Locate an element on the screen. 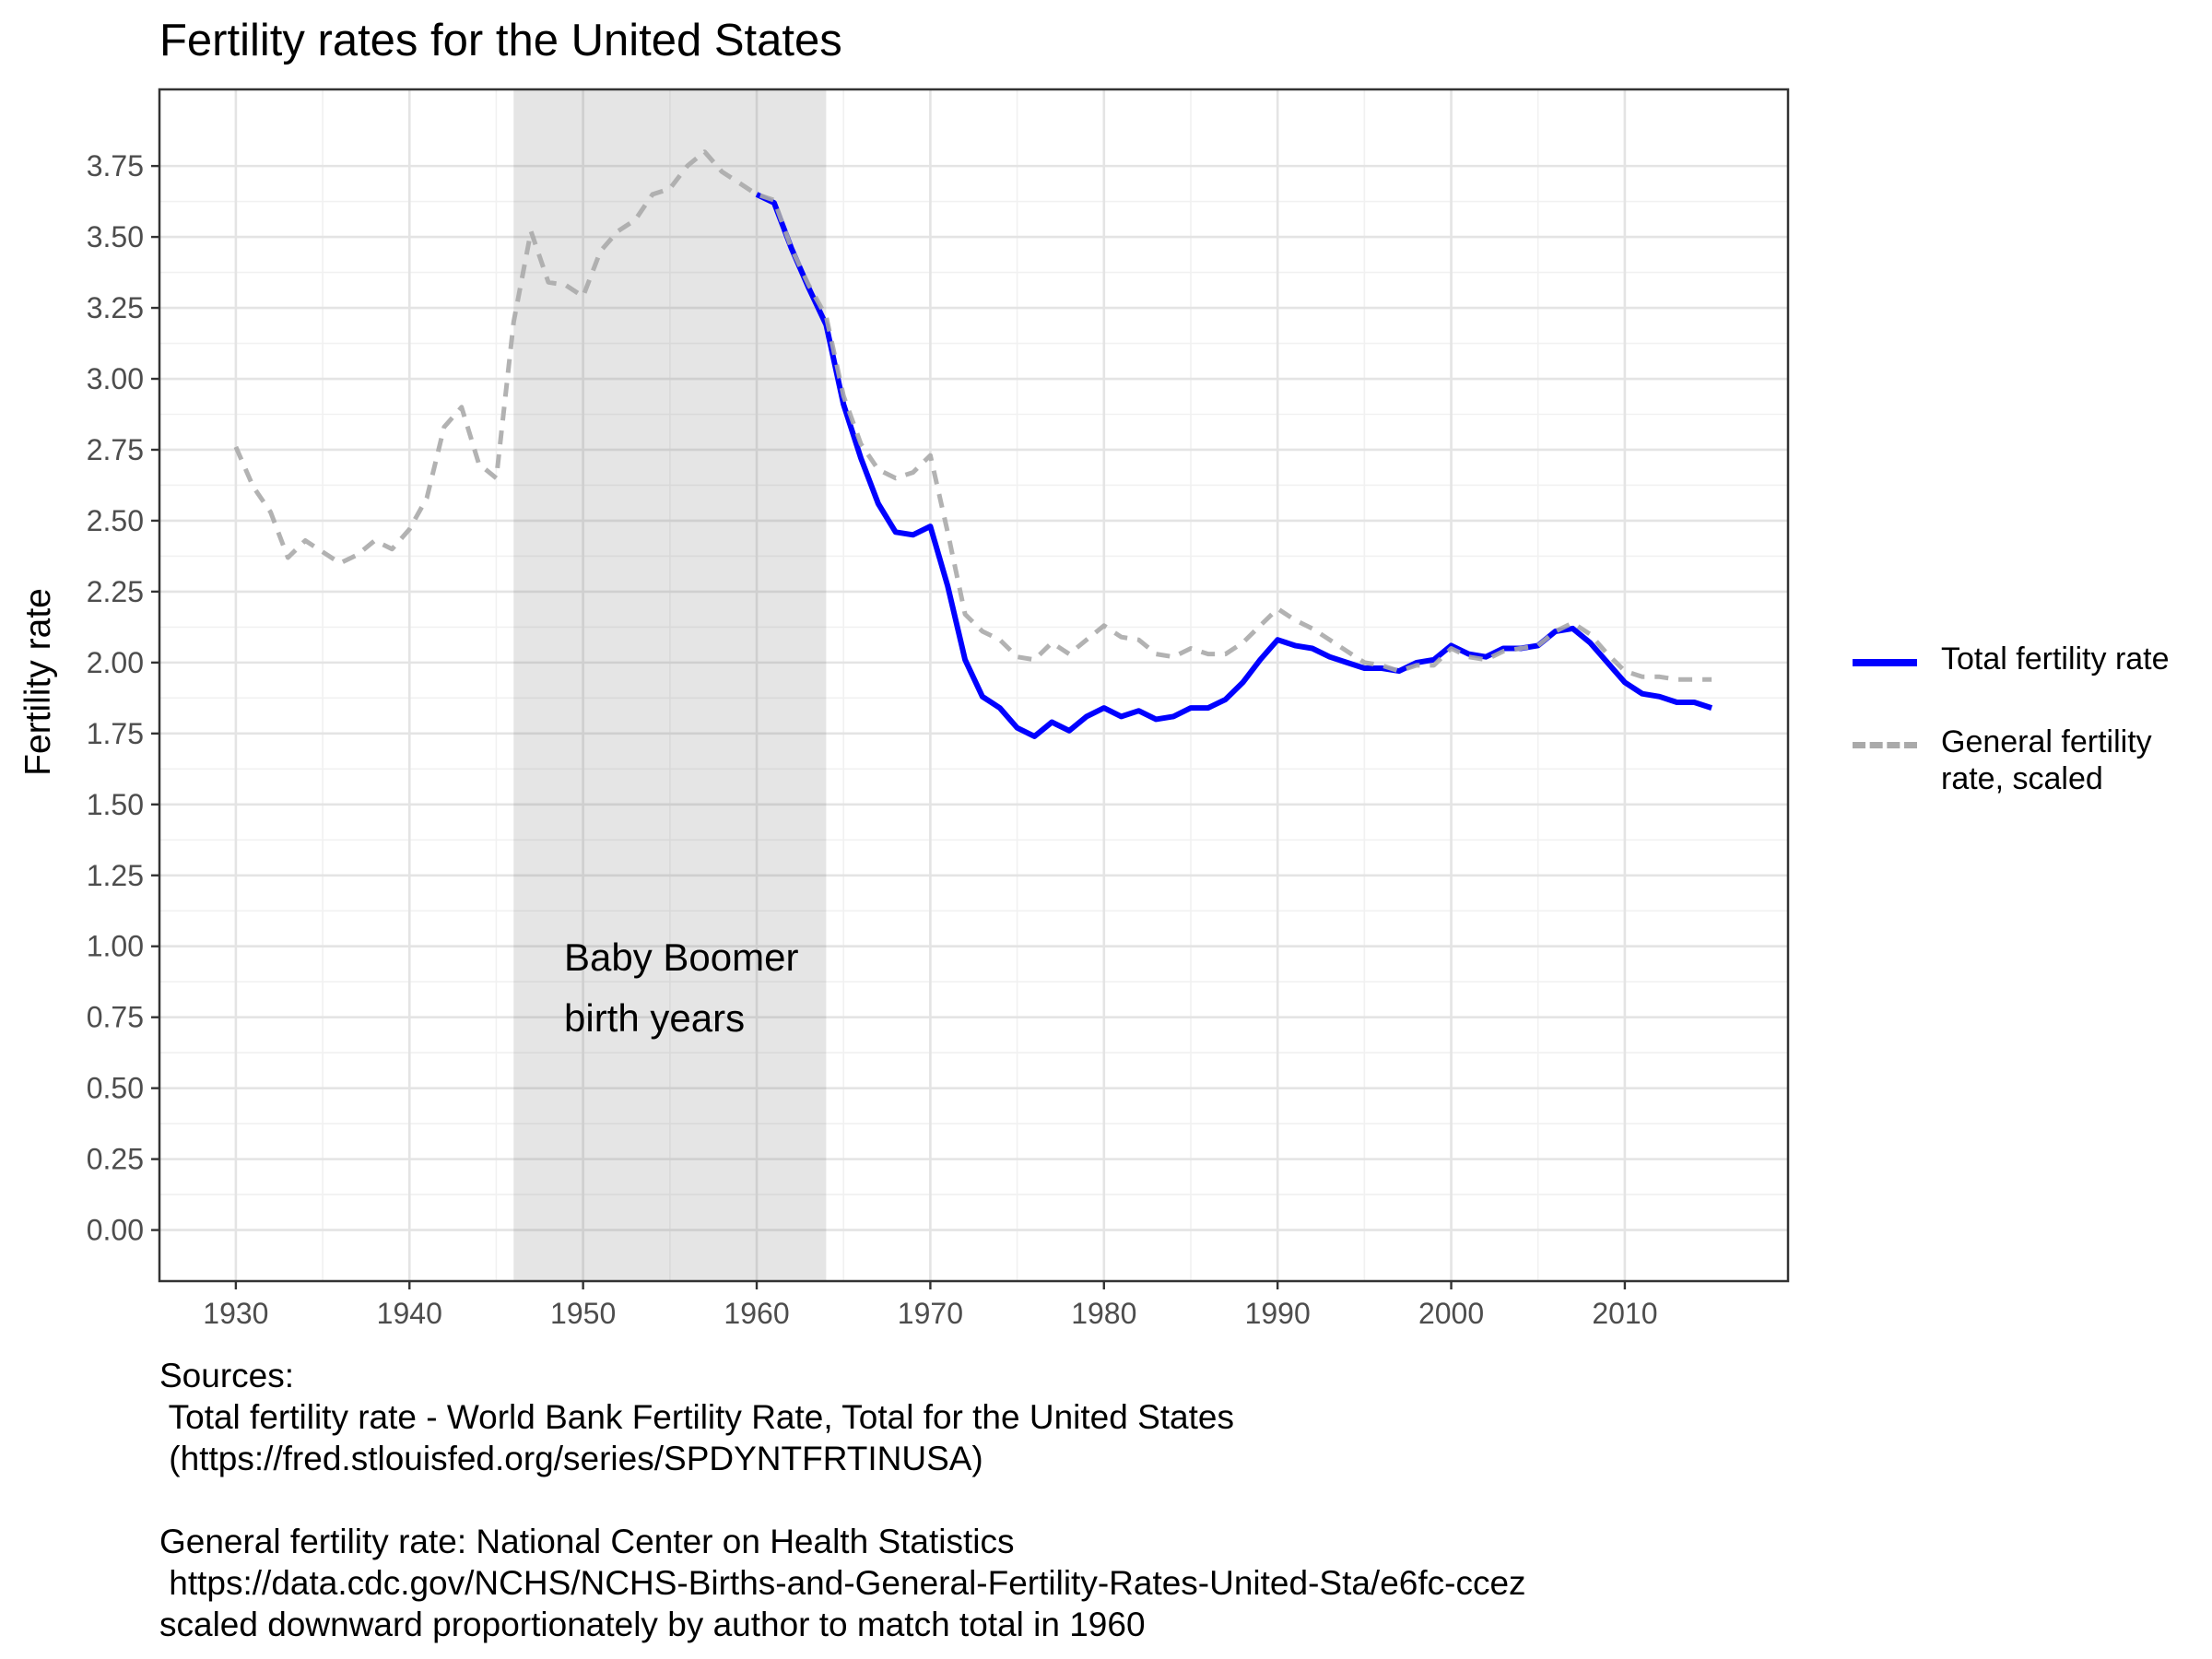 The height and width of the screenshot is (1659, 2212). x-tick-label: 1940 is located at coordinates (409, 1313).